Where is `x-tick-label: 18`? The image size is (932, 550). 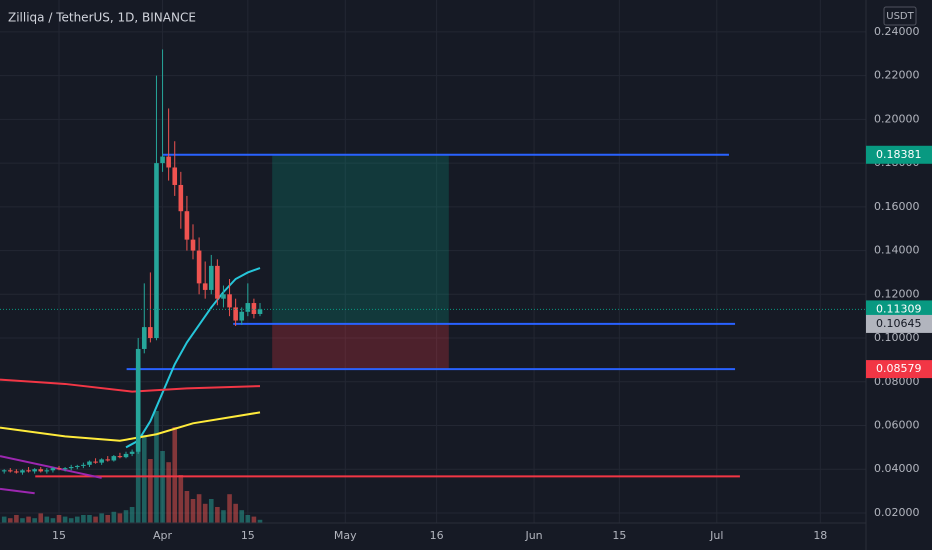 x-tick-label: 18 is located at coordinates (820, 535).